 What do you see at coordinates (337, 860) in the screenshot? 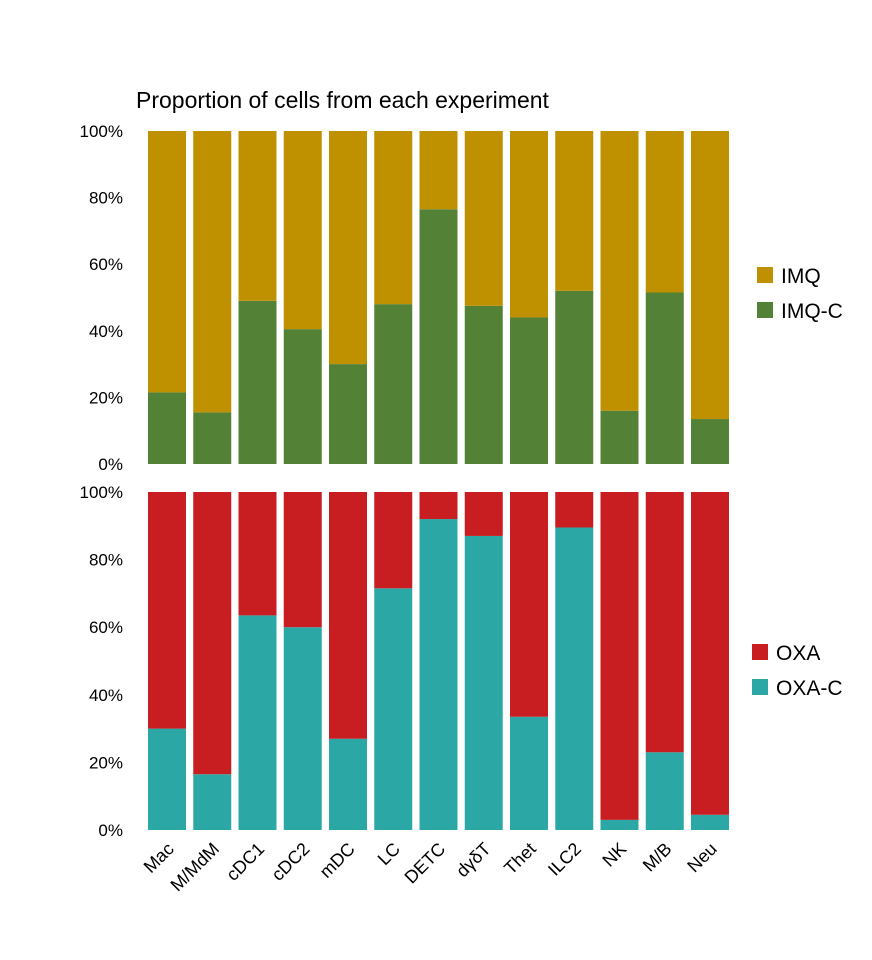
I see `category-label: mDC` at bounding box center [337, 860].